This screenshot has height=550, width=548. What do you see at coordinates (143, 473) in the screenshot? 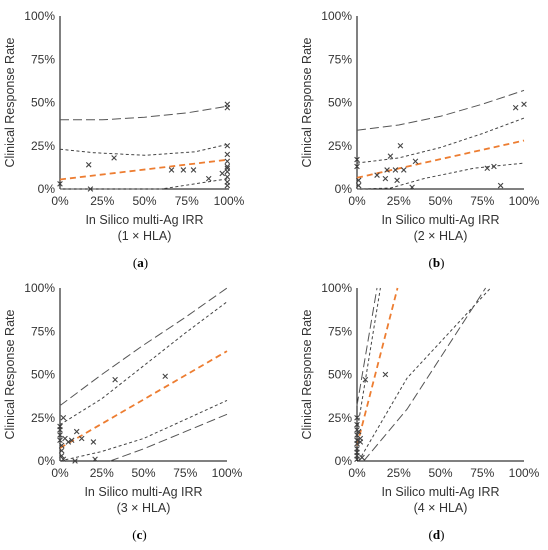
I see `x-tick-label: 50%` at bounding box center [143, 473].